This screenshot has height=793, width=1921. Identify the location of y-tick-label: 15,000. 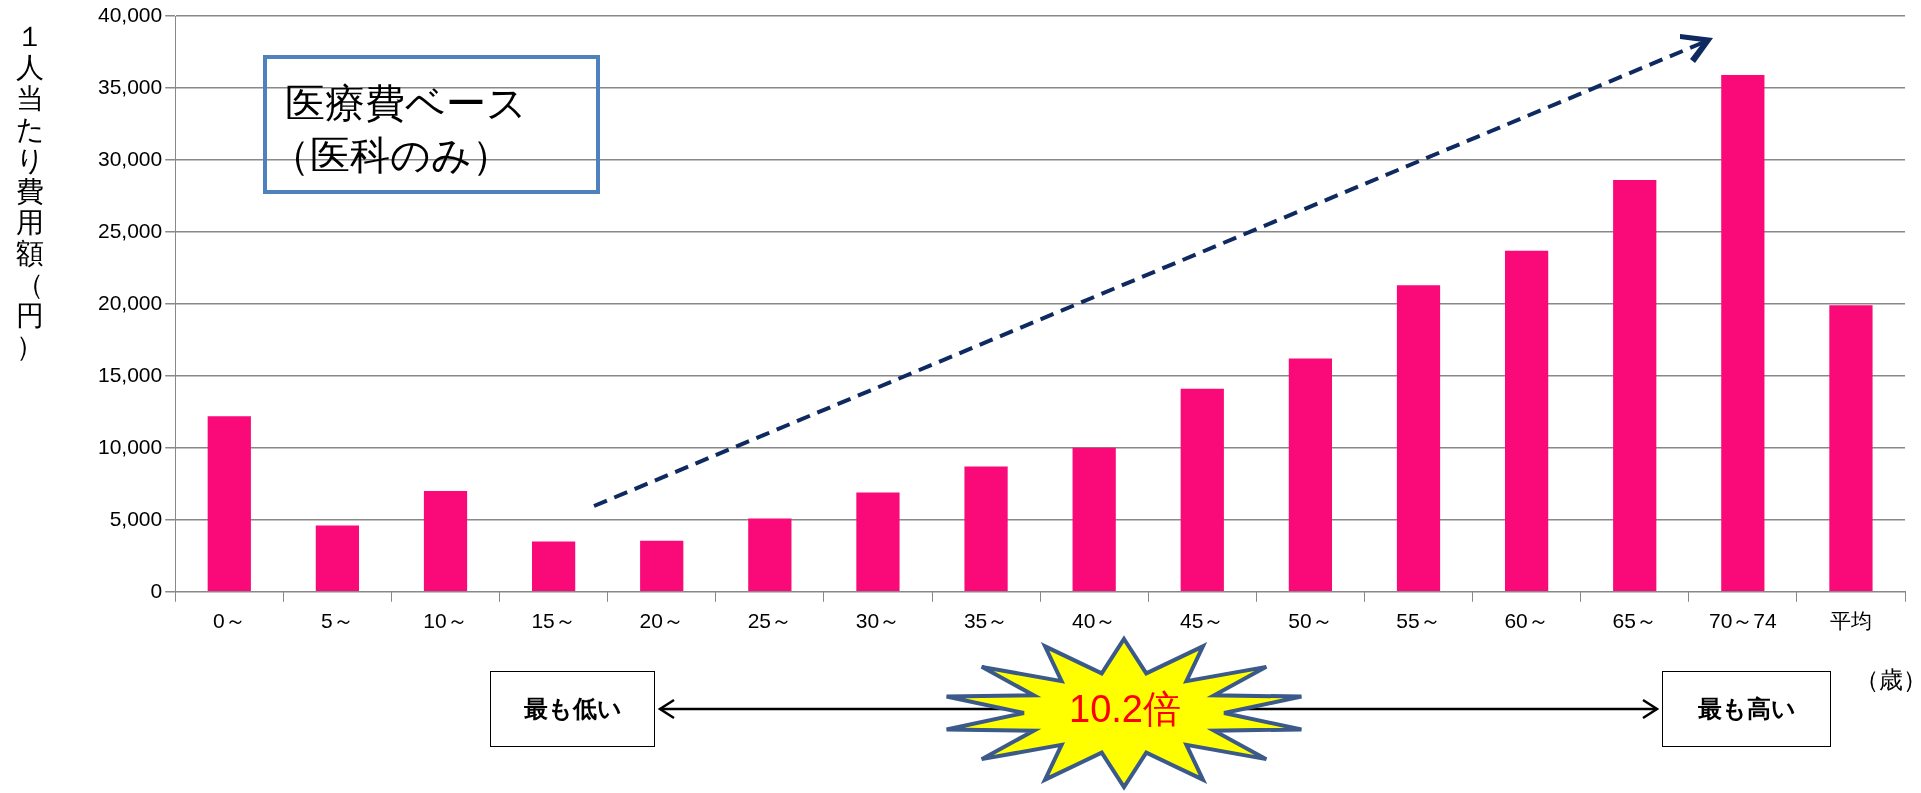
(130, 374).